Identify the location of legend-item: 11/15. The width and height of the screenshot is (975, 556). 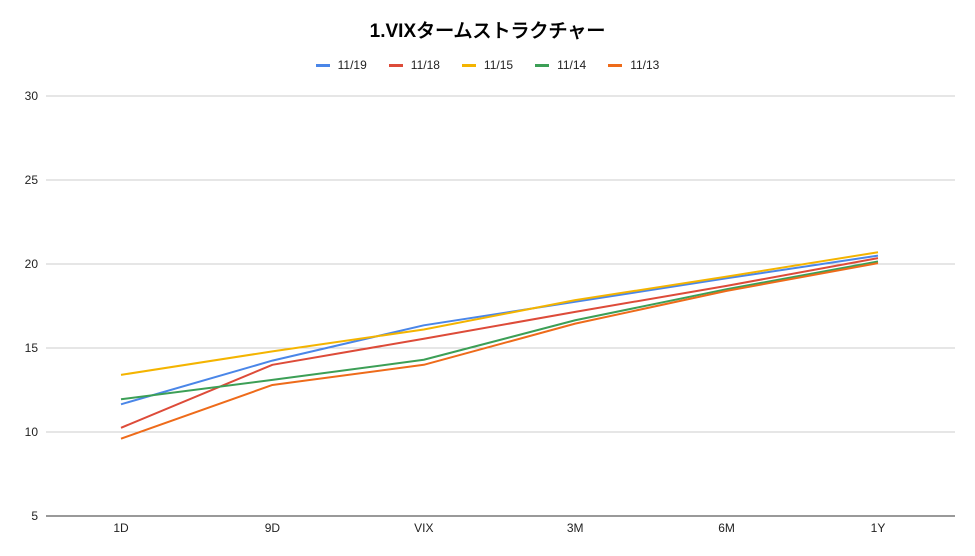
(487, 65).